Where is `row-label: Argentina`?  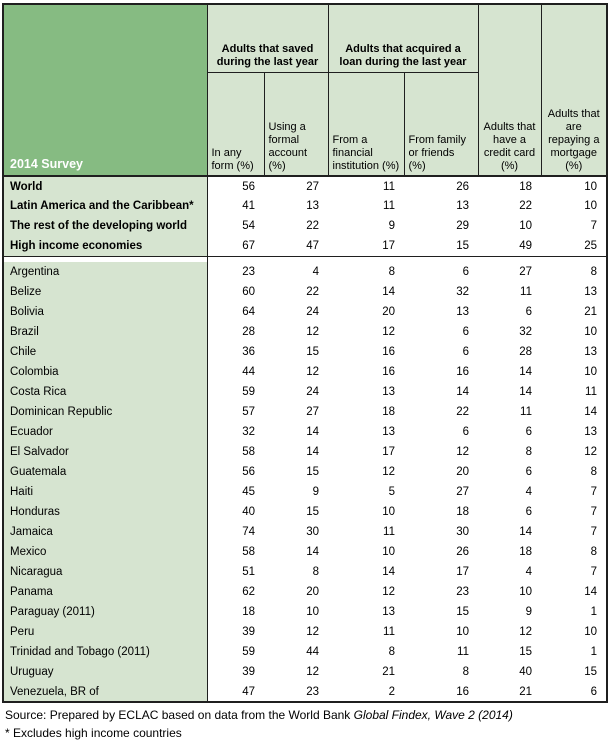
row-label: Argentina is located at coordinates (105, 272).